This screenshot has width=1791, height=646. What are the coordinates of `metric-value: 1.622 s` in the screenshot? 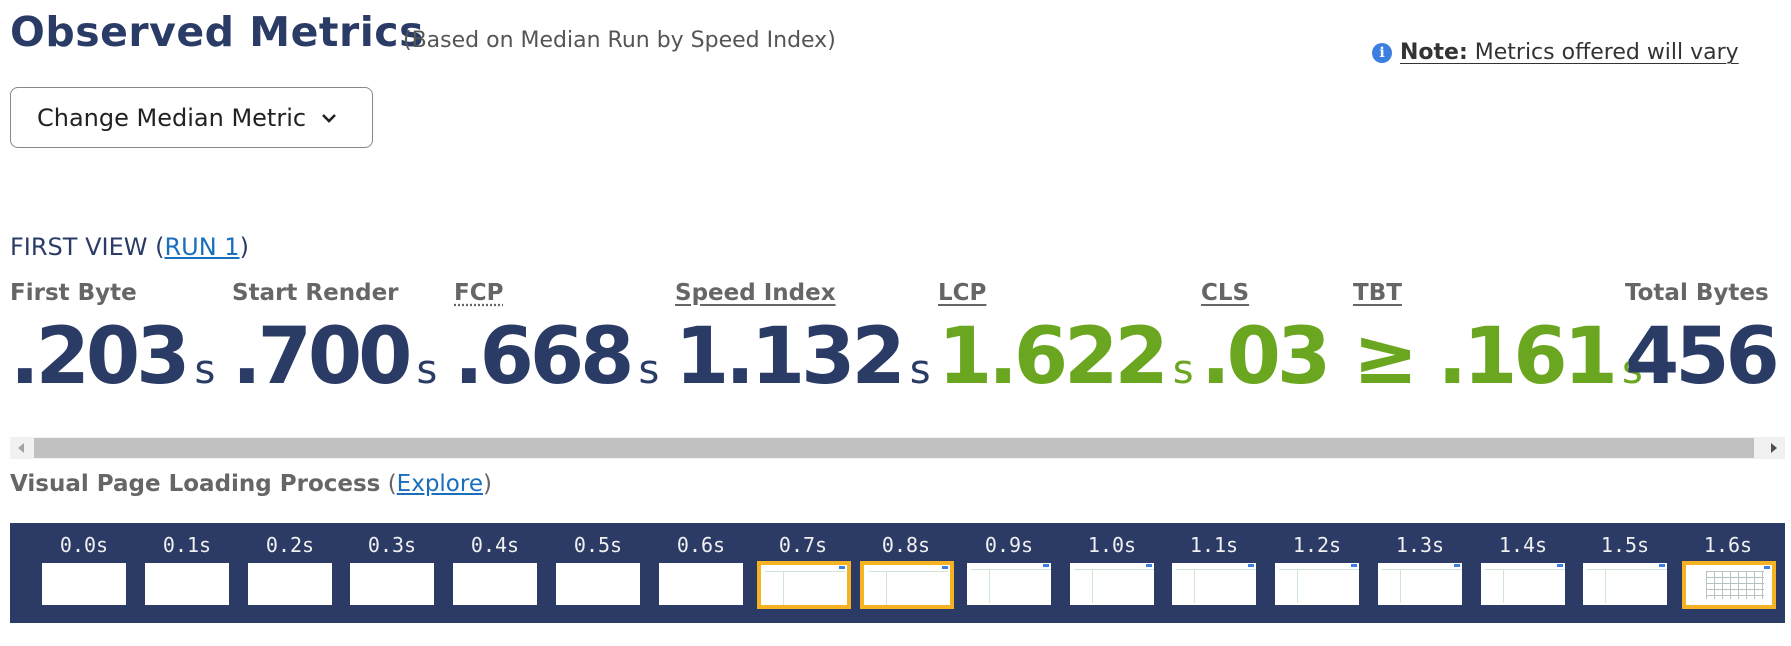 It's located at (1066, 357).